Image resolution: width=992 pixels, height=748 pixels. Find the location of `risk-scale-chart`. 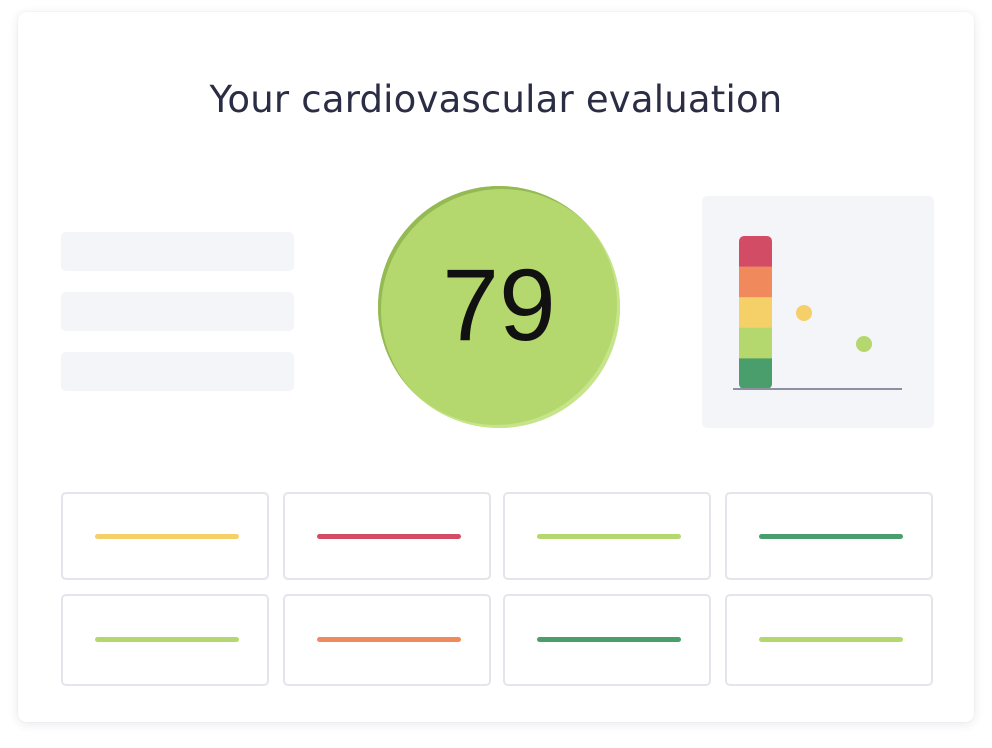

risk-scale-chart is located at coordinates (818, 312).